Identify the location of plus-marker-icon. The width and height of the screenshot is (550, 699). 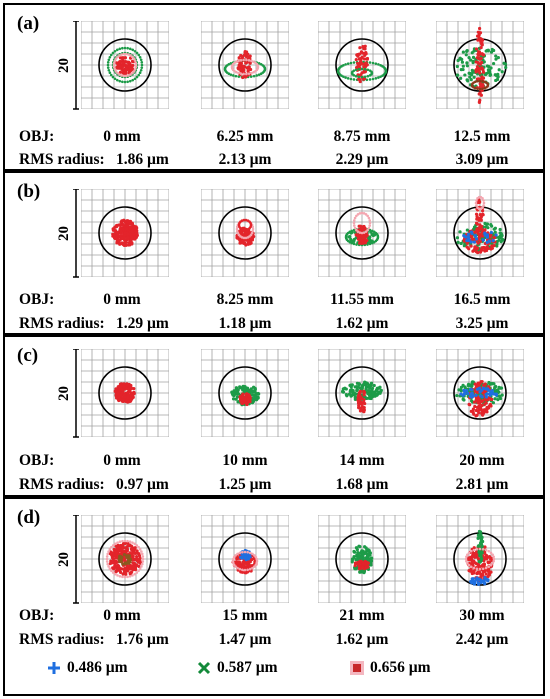
(54, 668).